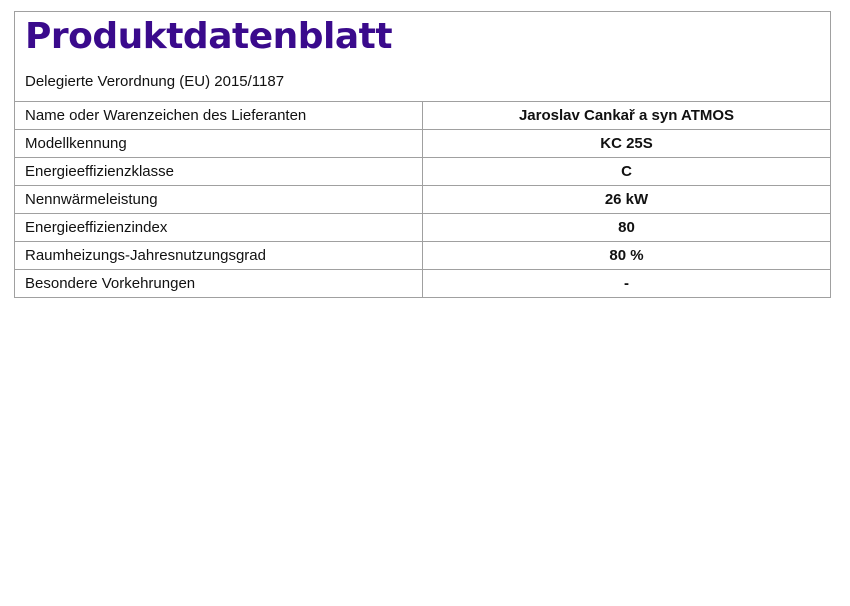 The height and width of the screenshot is (606, 850). Describe the element at coordinates (626, 143) in the screenshot. I see `row-value: KC 25S` at that location.